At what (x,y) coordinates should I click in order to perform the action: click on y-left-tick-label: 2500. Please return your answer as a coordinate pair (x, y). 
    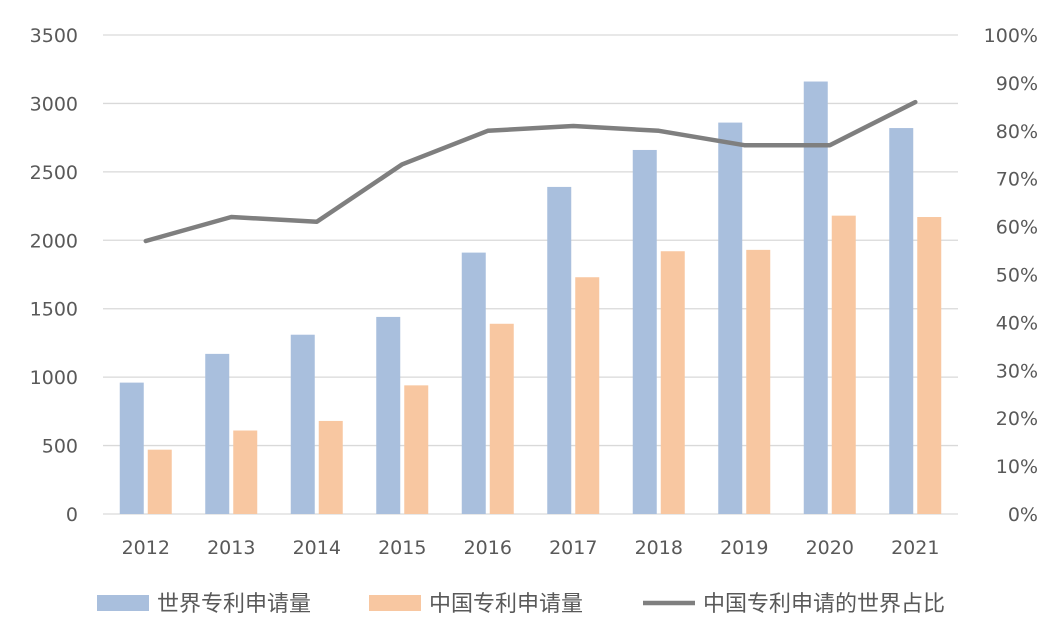
    Looking at the image, I should click on (54, 173).